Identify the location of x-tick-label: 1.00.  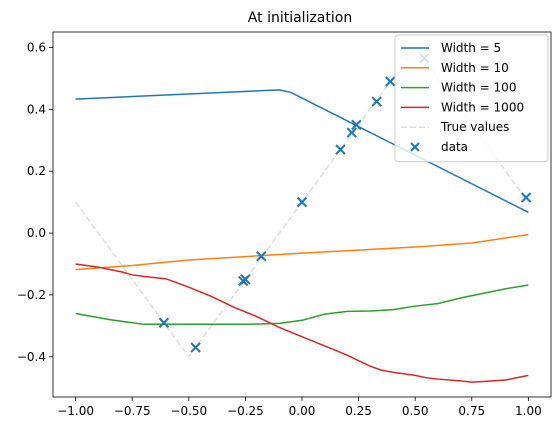
(528, 411).